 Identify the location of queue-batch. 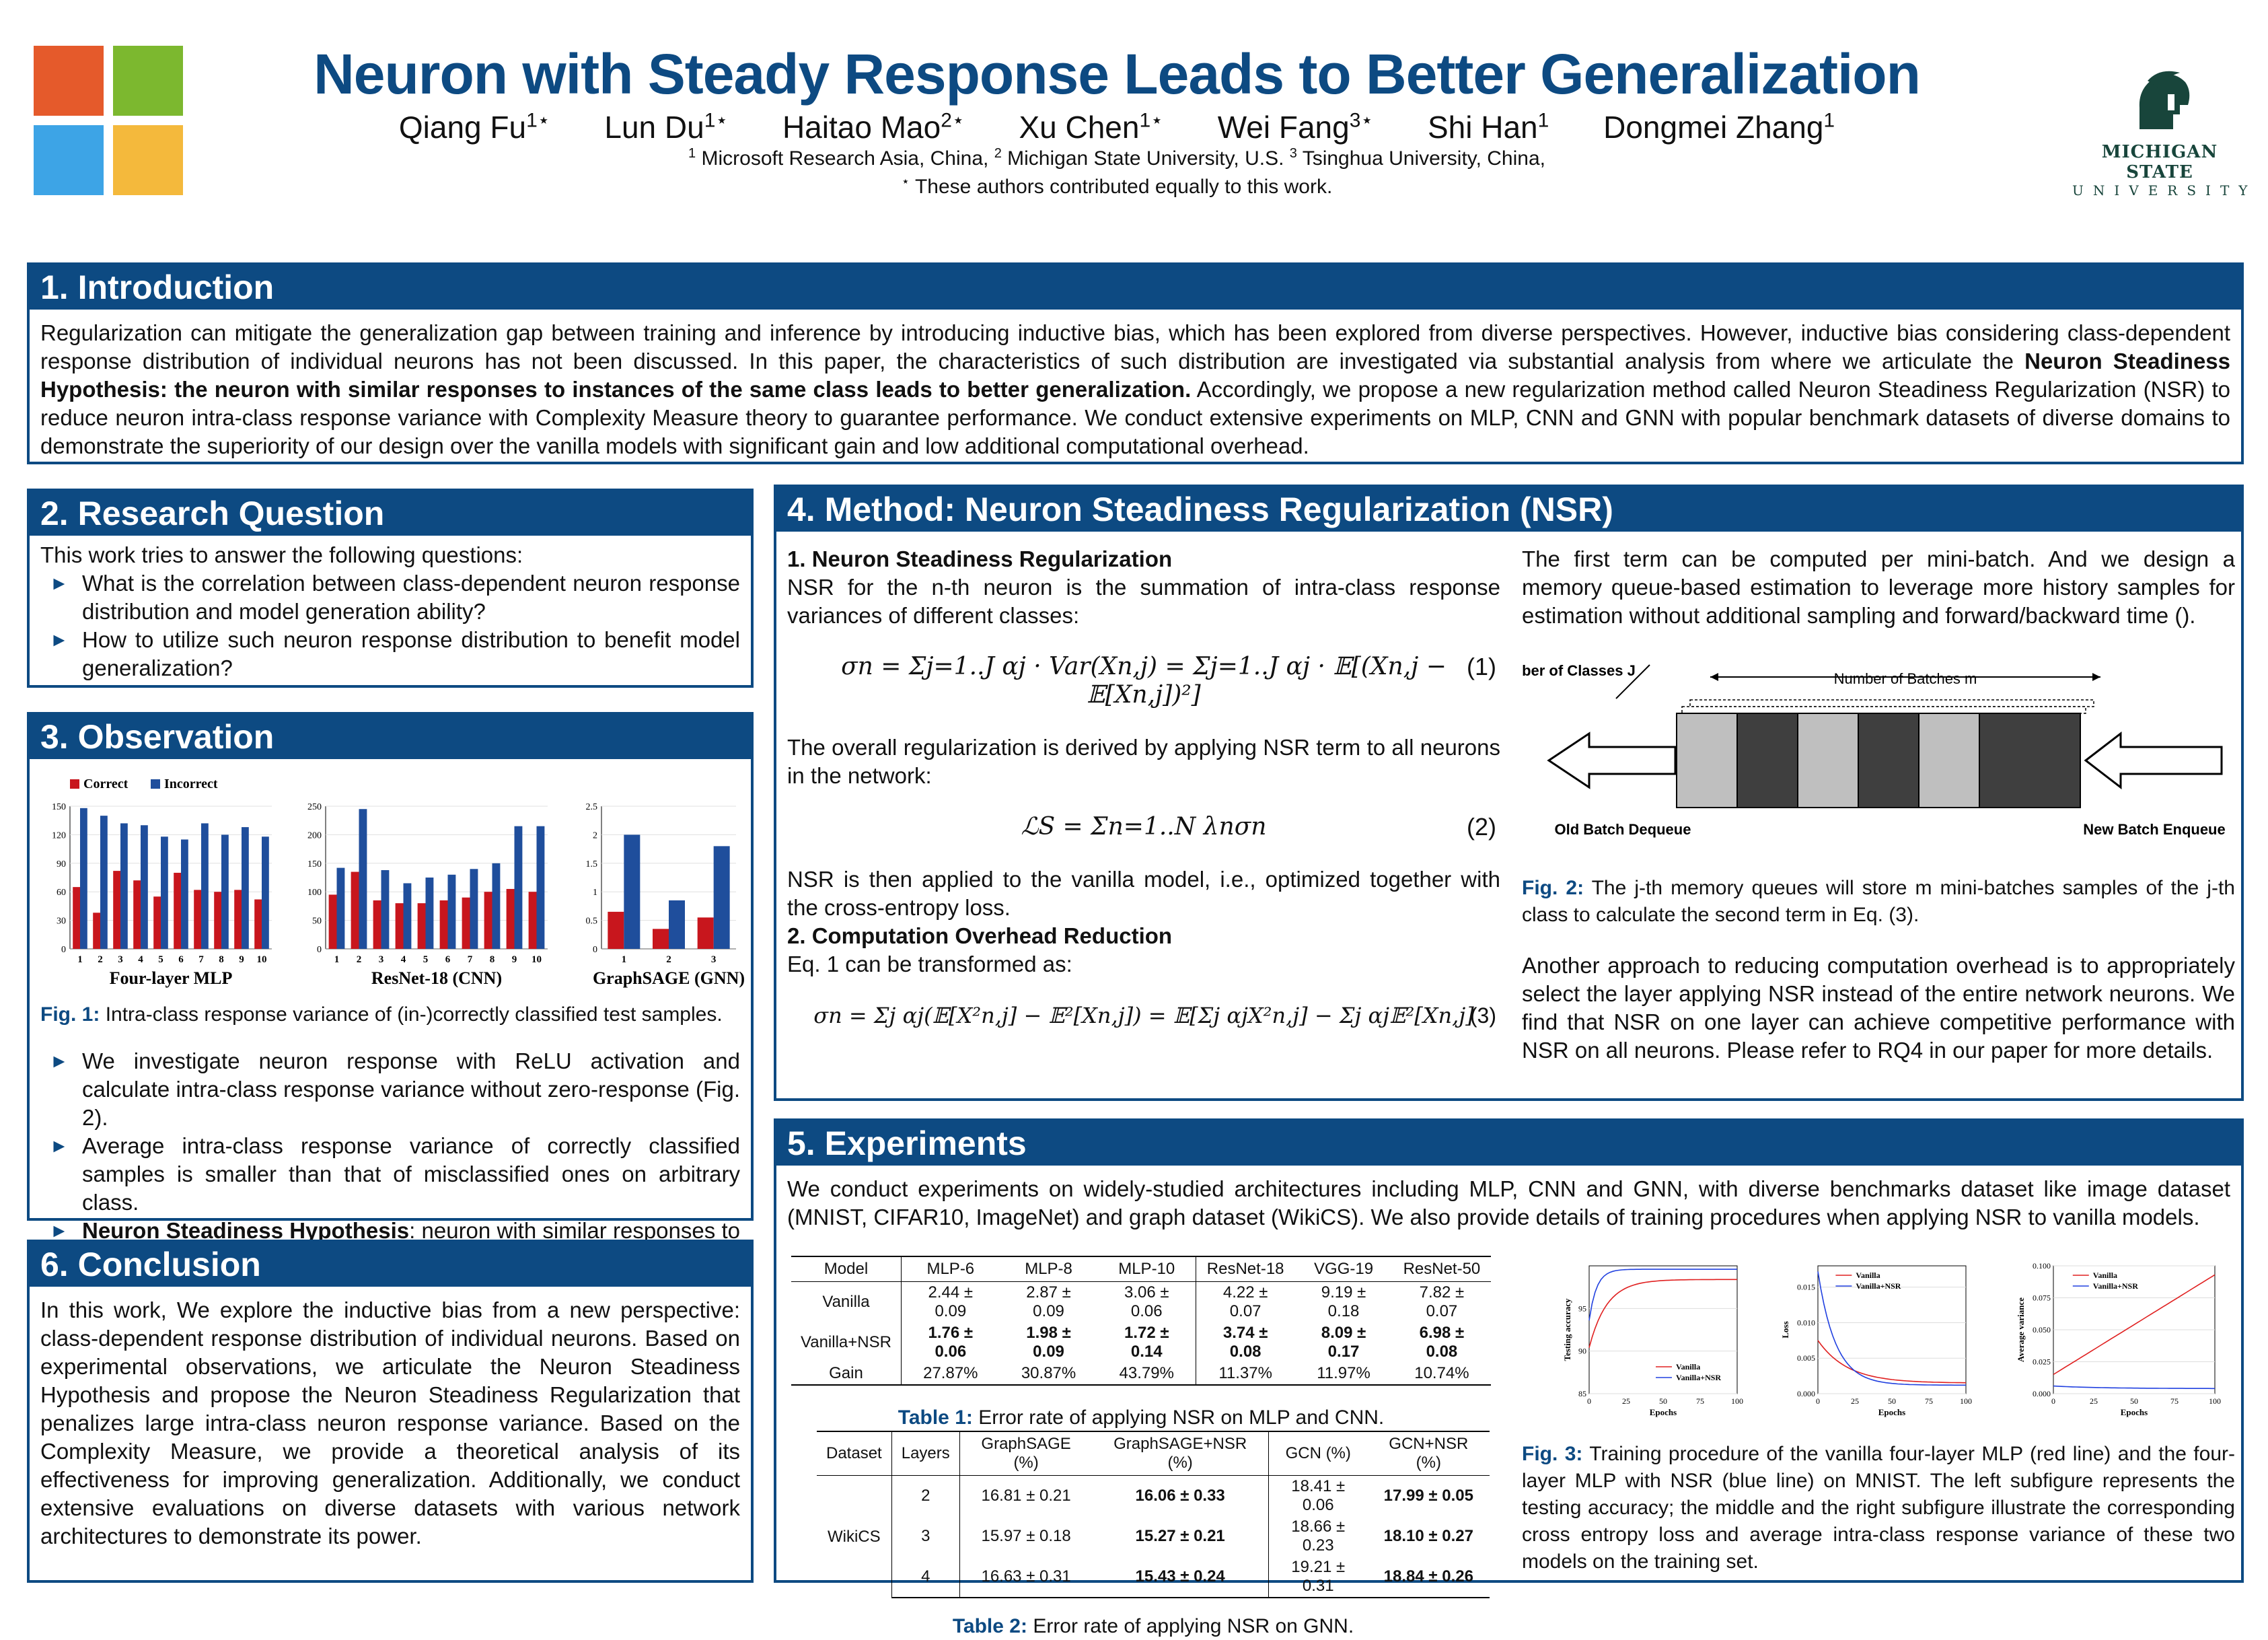
(1707, 760).